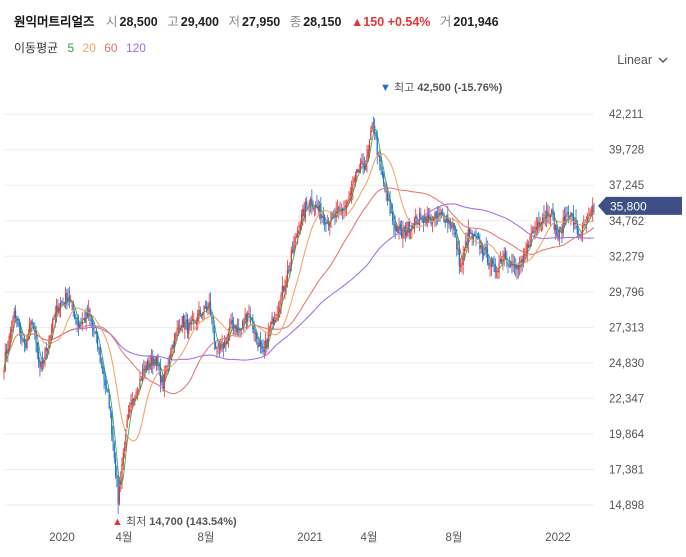 The height and width of the screenshot is (557, 686). Describe the element at coordinates (206, 537) in the screenshot. I see `x-tick-label: 8월` at that location.